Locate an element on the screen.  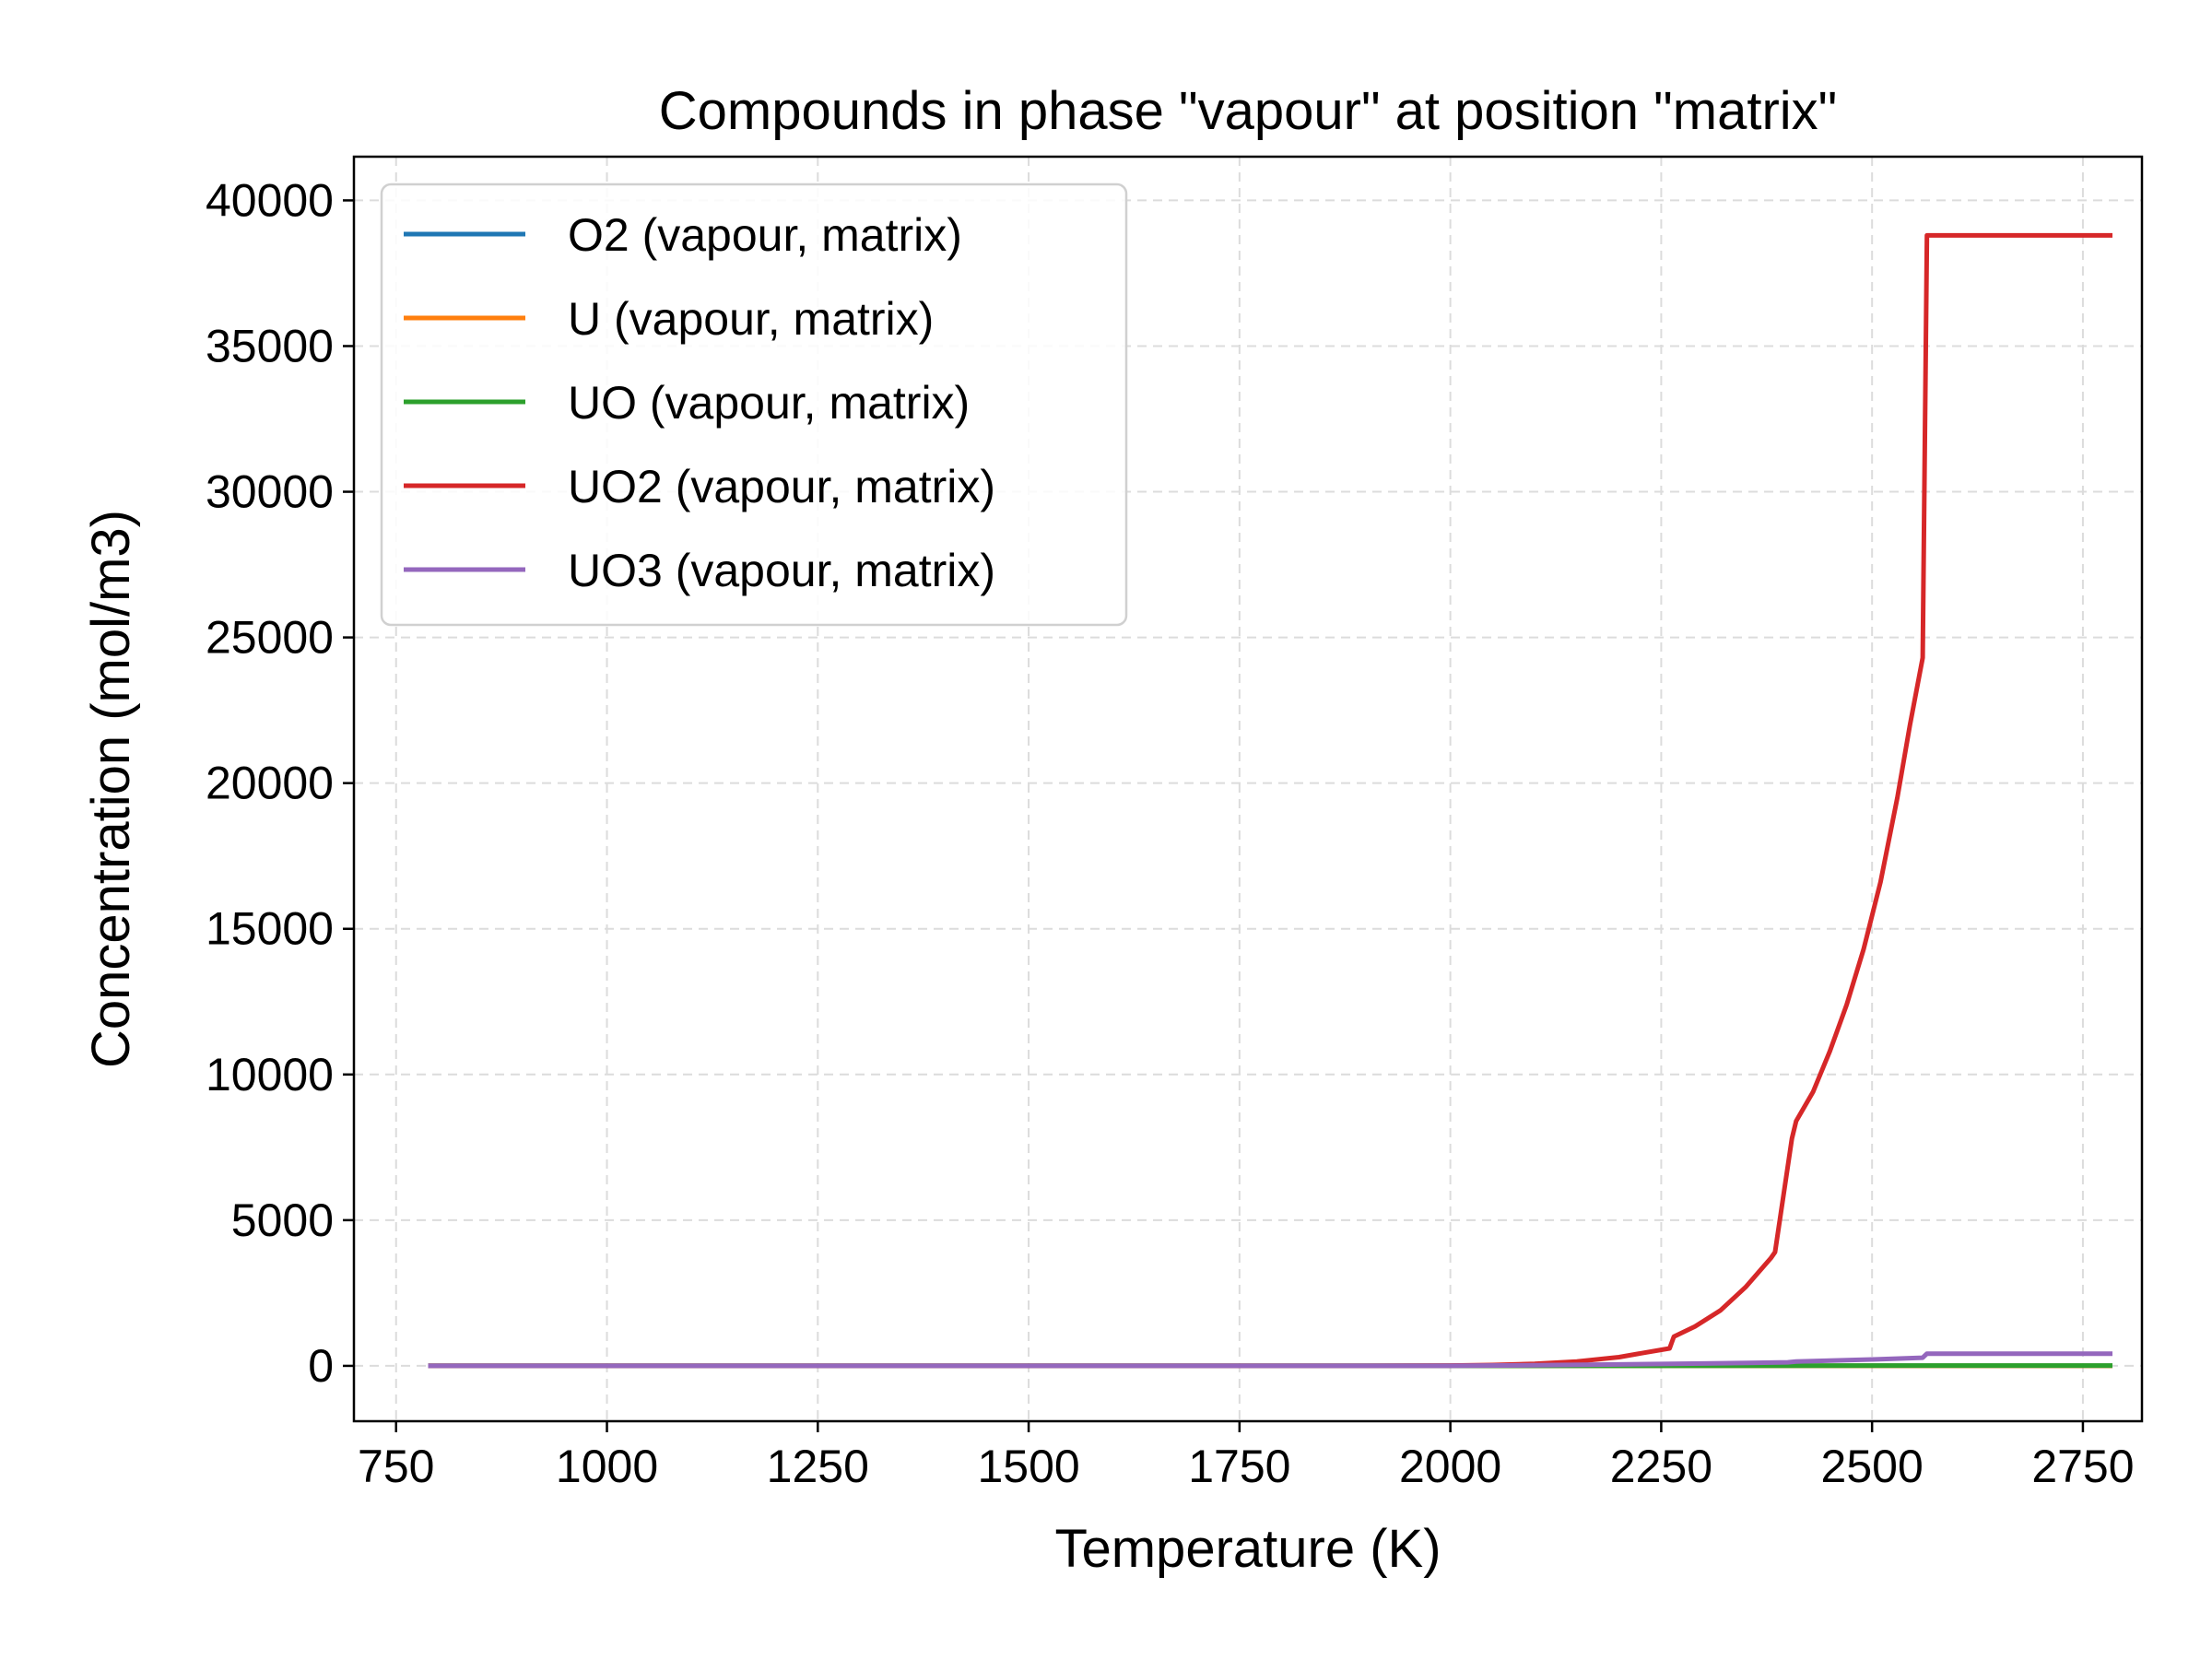
x-axis-label: Temperature (K) is located at coordinates (1247, 1549).